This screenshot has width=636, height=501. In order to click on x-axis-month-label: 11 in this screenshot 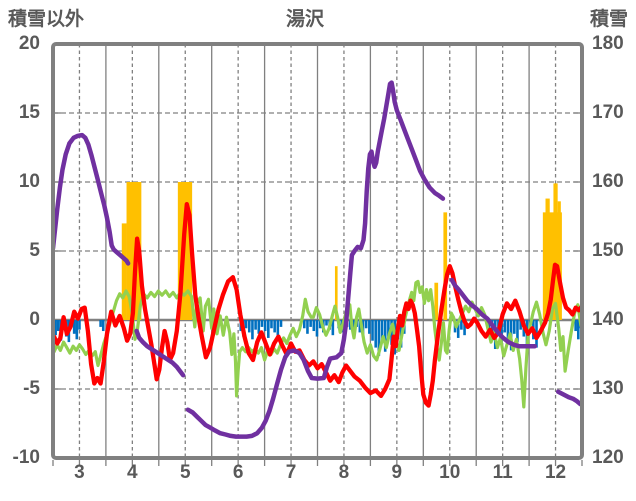, I will do `click(502, 472)`.